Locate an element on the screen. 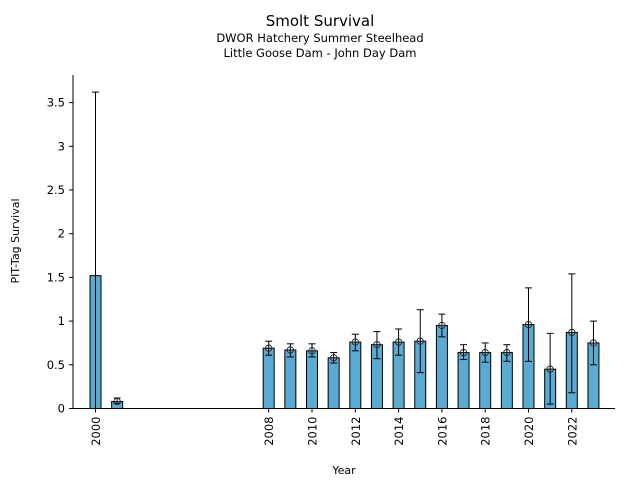  chart-subtitle-1: DWOR Hatchery Summer Steelhead is located at coordinates (320, 38).